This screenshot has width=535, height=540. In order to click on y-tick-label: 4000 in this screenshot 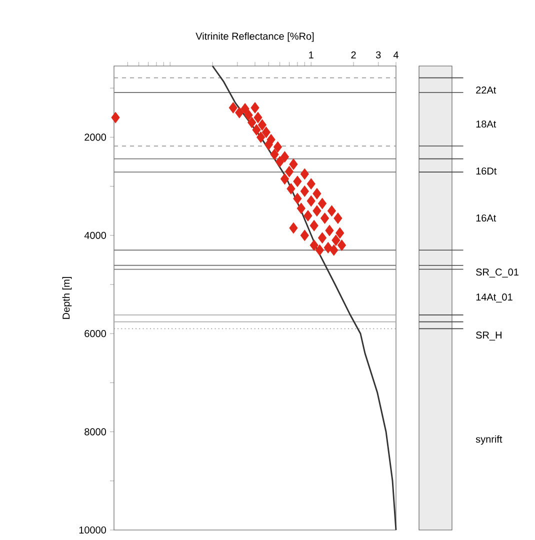, I will do `click(95, 235)`.